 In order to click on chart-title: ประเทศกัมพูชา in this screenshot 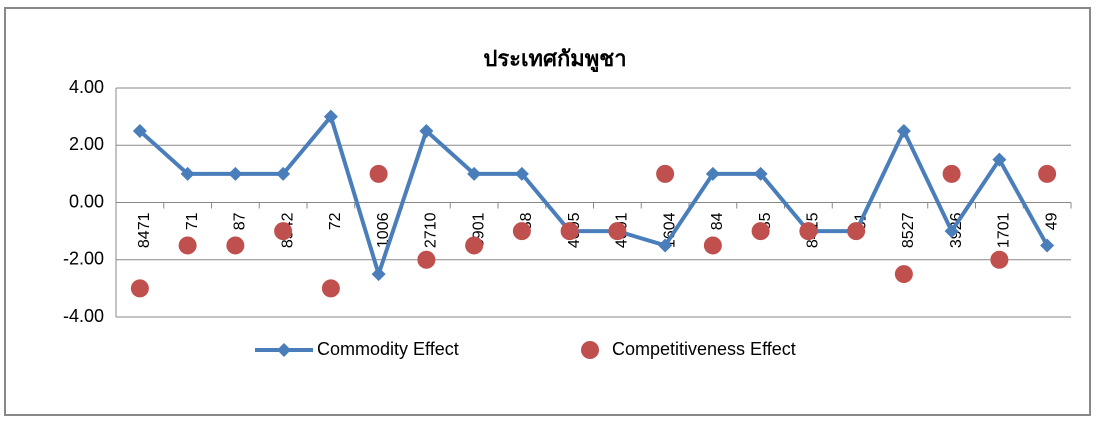, I will do `click(554, 60)`.